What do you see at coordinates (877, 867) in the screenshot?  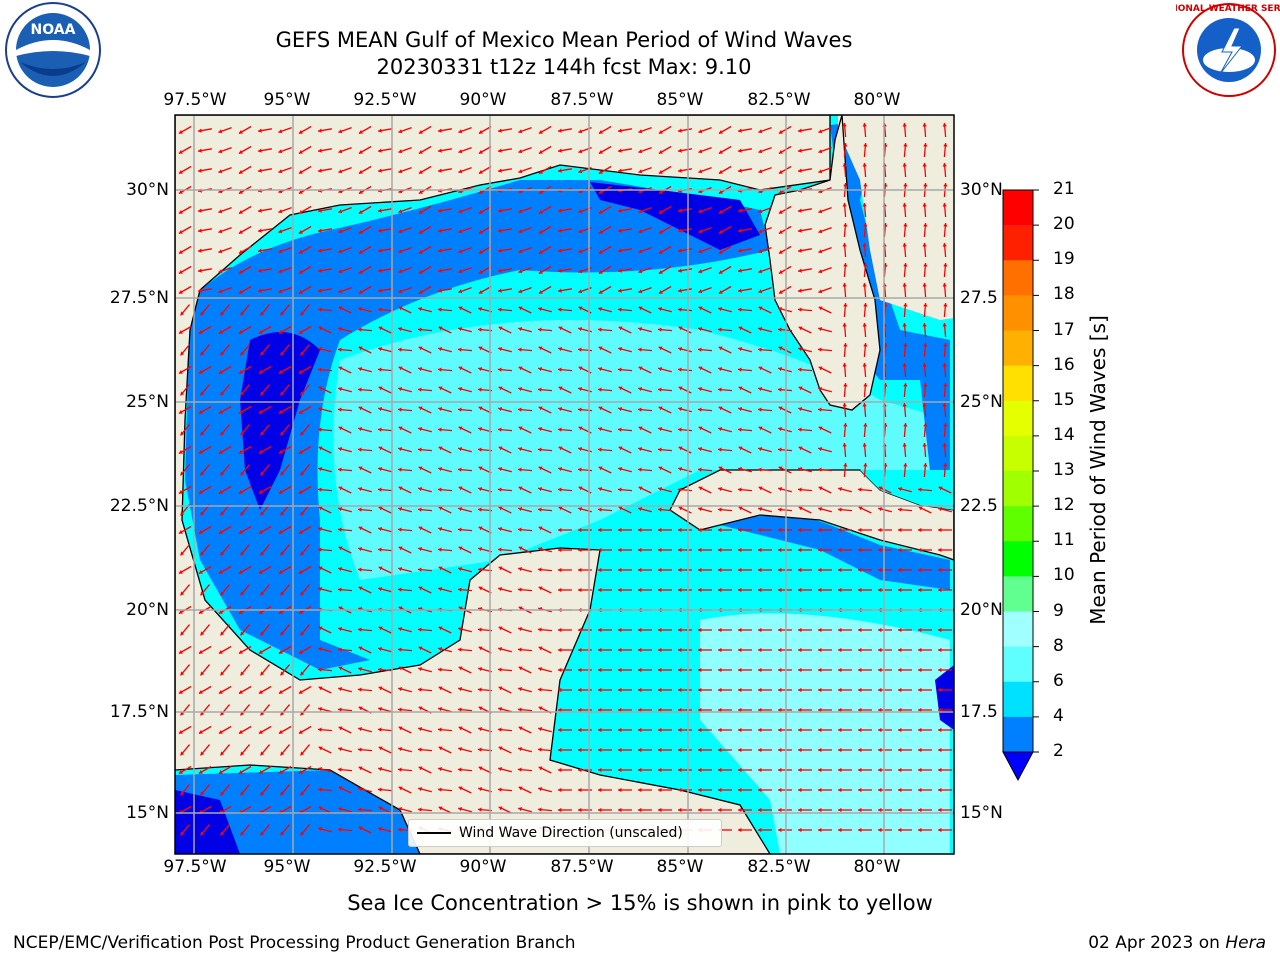 I see `lon-label-bottom: 80°W` at bounding box center [877, 867].